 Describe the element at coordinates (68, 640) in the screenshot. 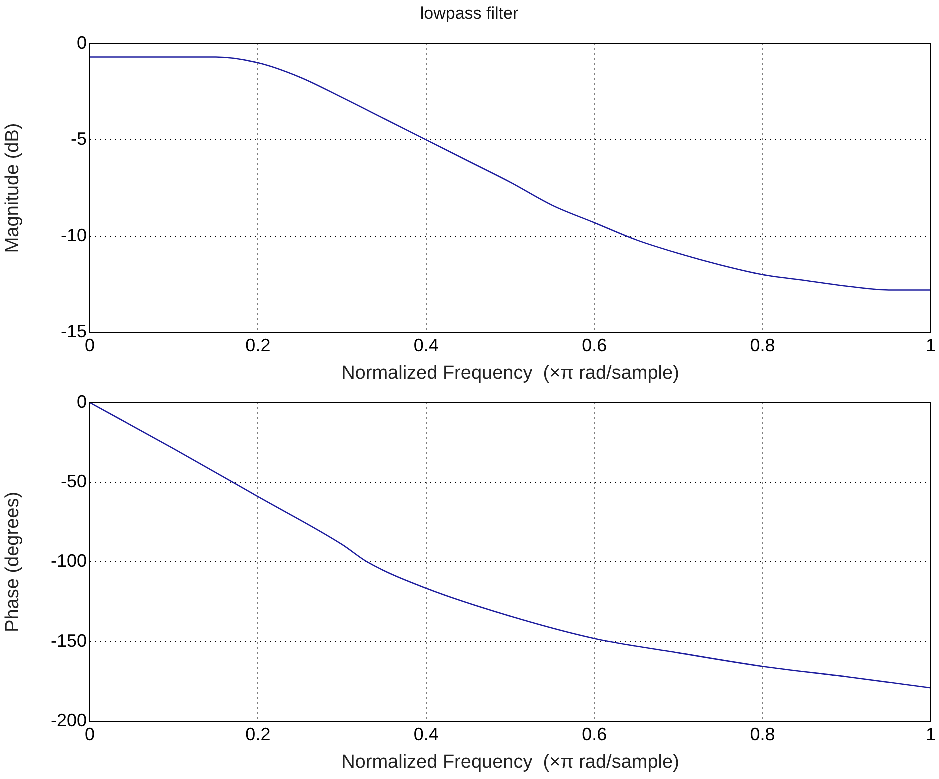

I see `y-tick-label: -150` at that location.